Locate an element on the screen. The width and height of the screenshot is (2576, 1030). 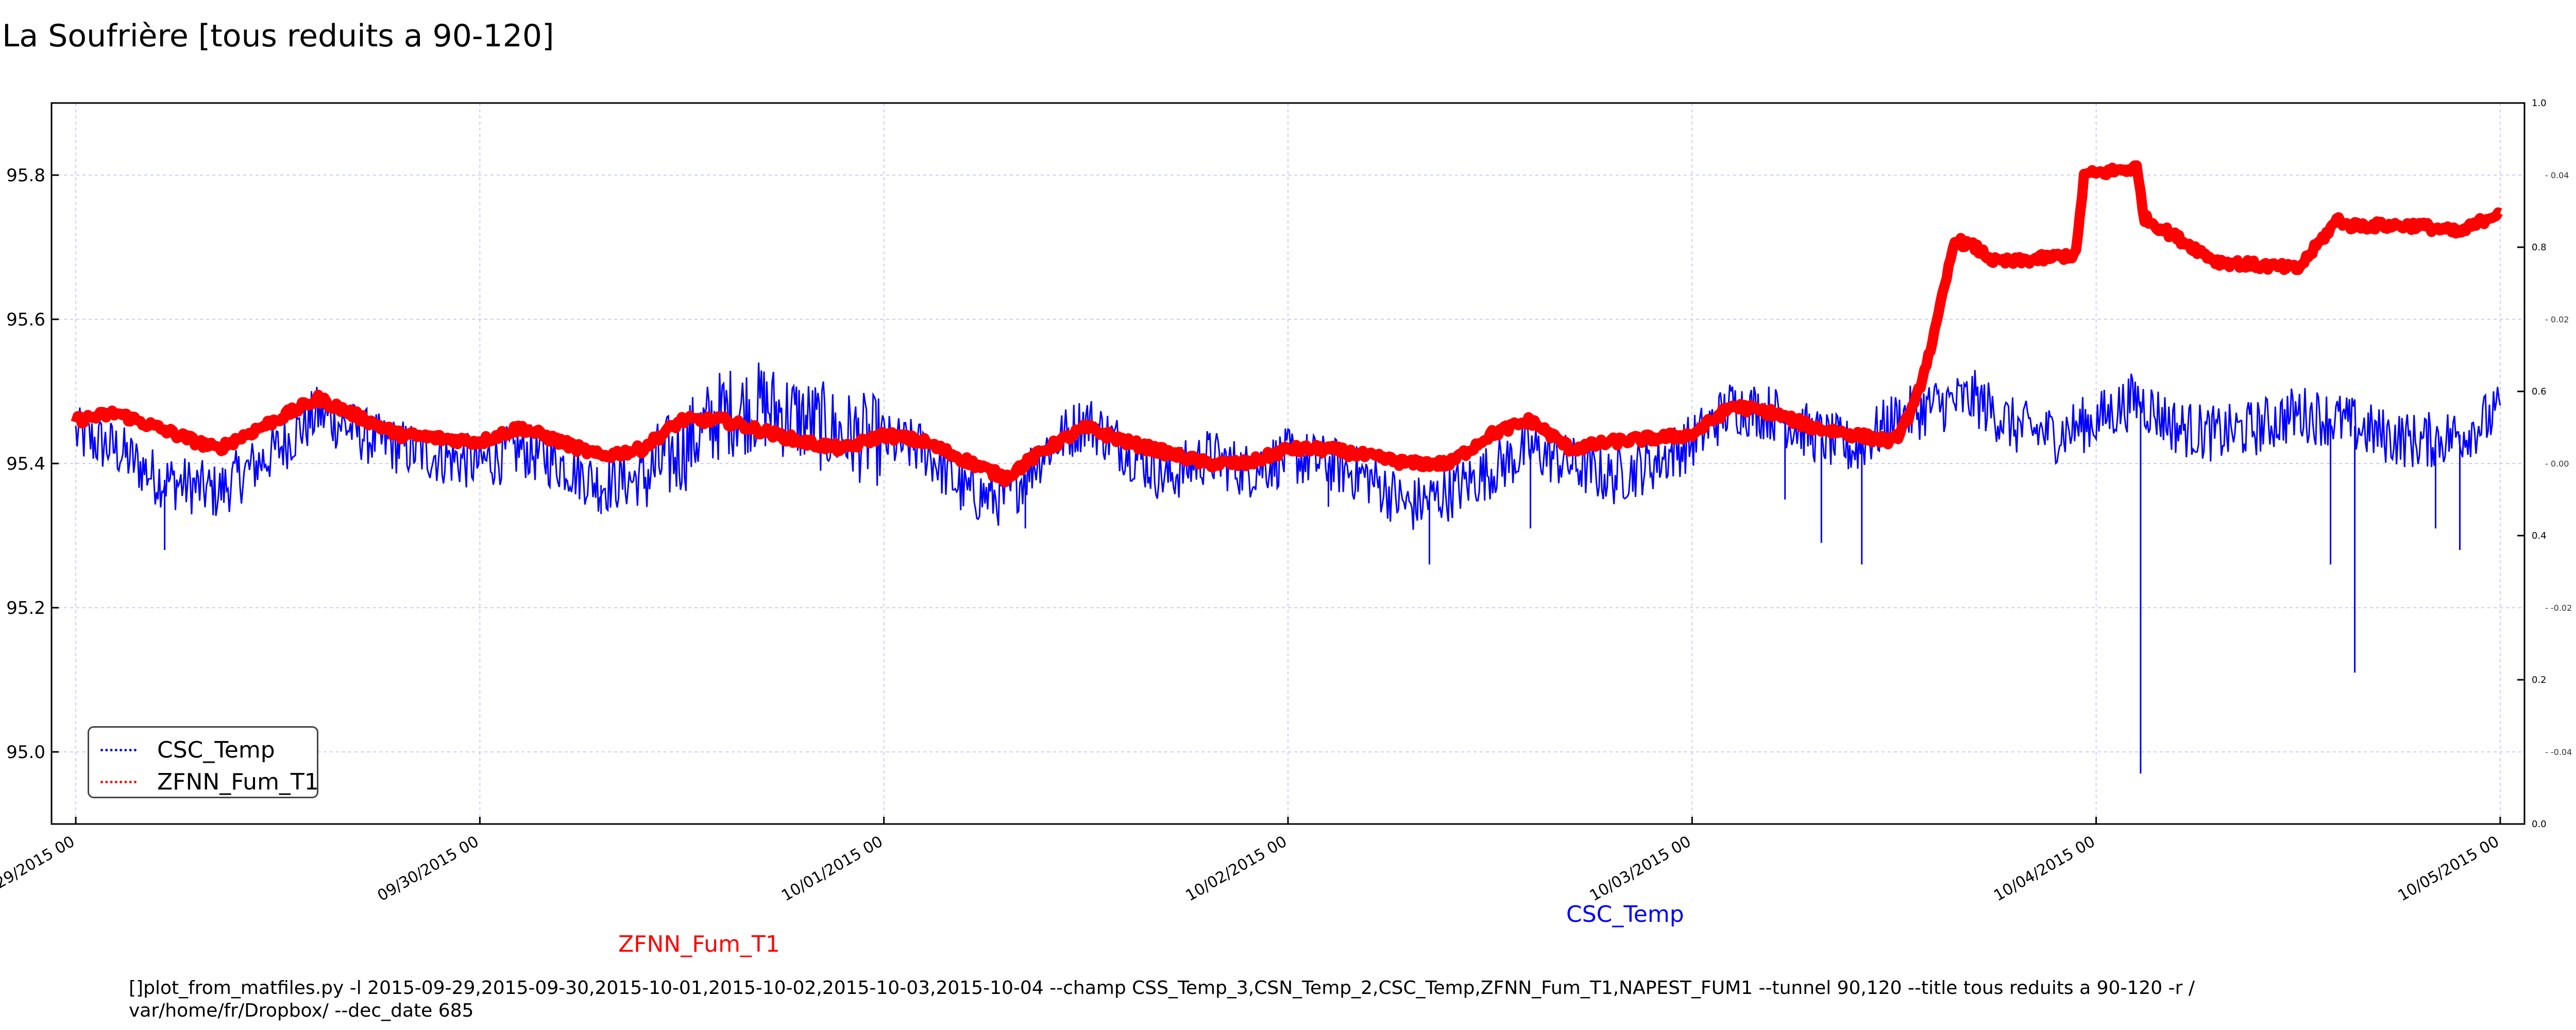
y-inner-tick-label: - 0.04 is located at coordinates (2557, 175).